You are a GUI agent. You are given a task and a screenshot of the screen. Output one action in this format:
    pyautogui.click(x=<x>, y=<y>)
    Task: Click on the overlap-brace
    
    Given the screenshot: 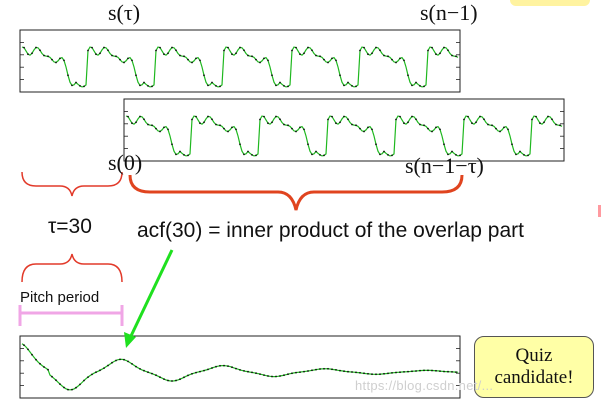 What is the action you would take?
    pyautogui.click(x=296, y=192)
    